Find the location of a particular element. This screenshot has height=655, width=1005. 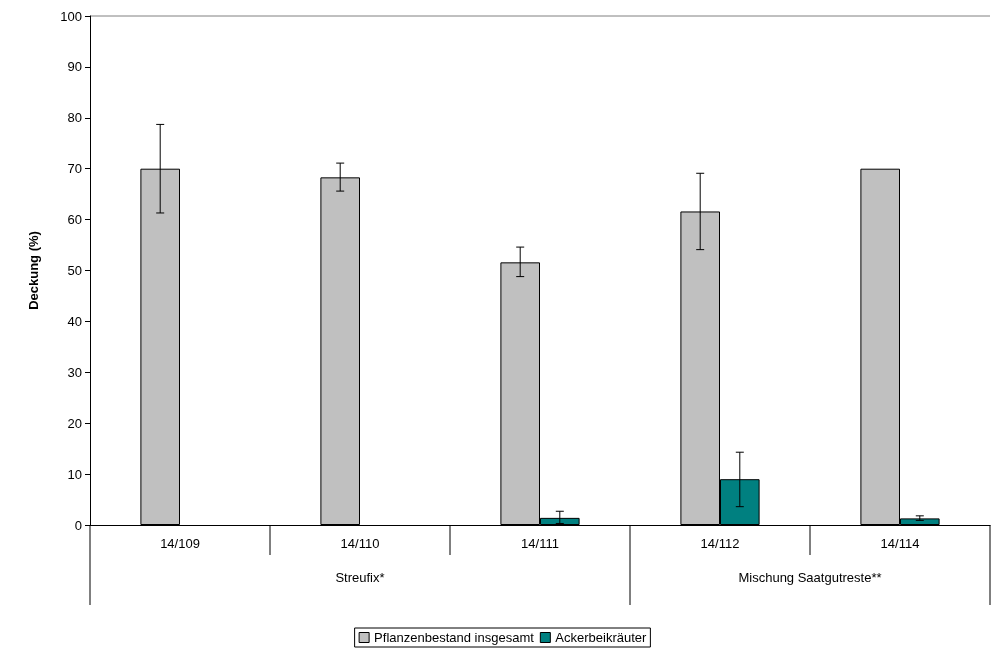

x-tick-label: 14/110 is located at coordinates (360, 543).